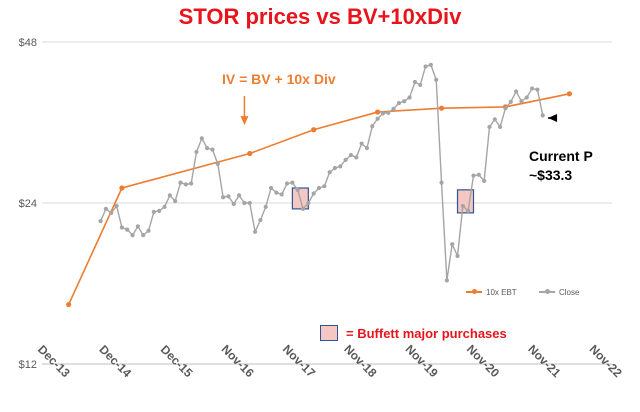 This screenshot has width=640, height=412. Describe the element at coordinates (544, 361) in the screenshot. I see `x-tick-label: Nov-21` at that location.